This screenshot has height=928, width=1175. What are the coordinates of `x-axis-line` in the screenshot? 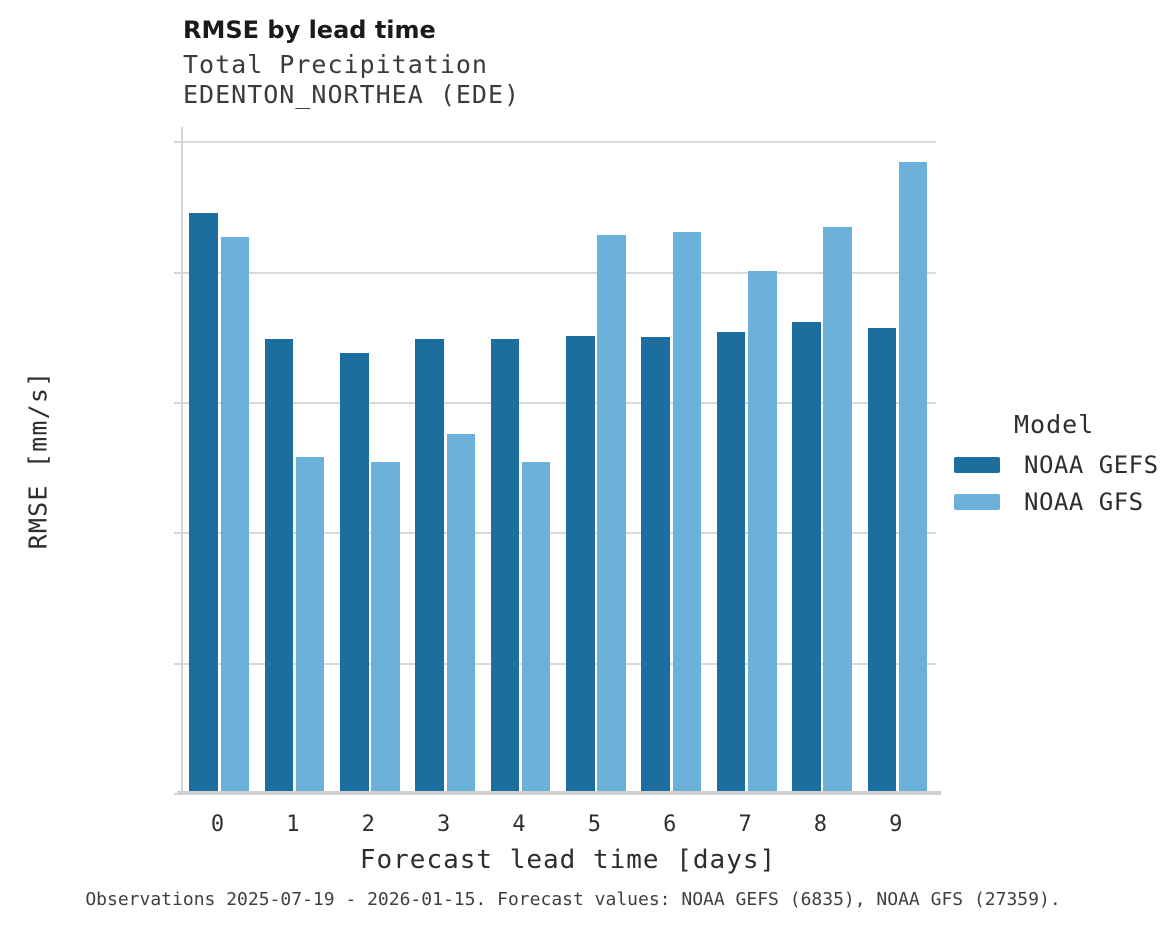 It's located at (559, 793).